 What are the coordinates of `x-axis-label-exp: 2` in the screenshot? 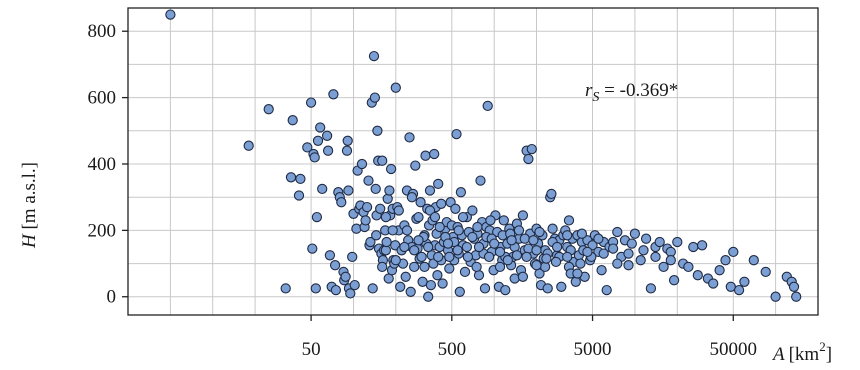 It's located at (822, 346).